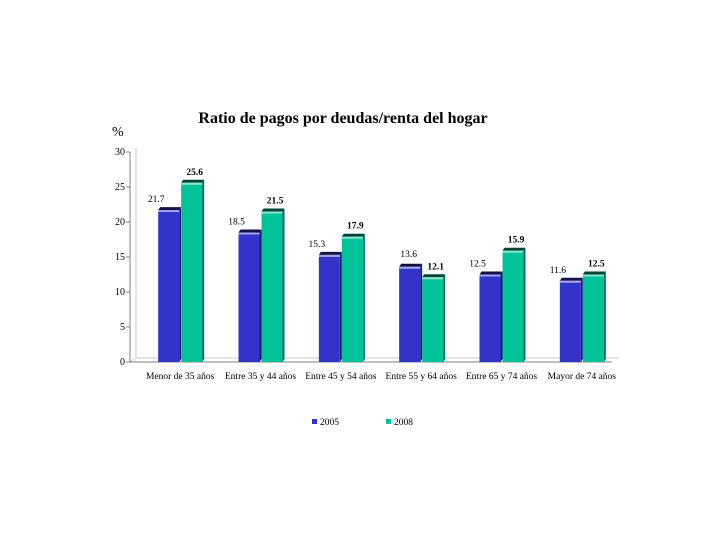  Describe the element at coordinates (120, 257) in the screenshot. I see `y-tick-label: 15` at that location.